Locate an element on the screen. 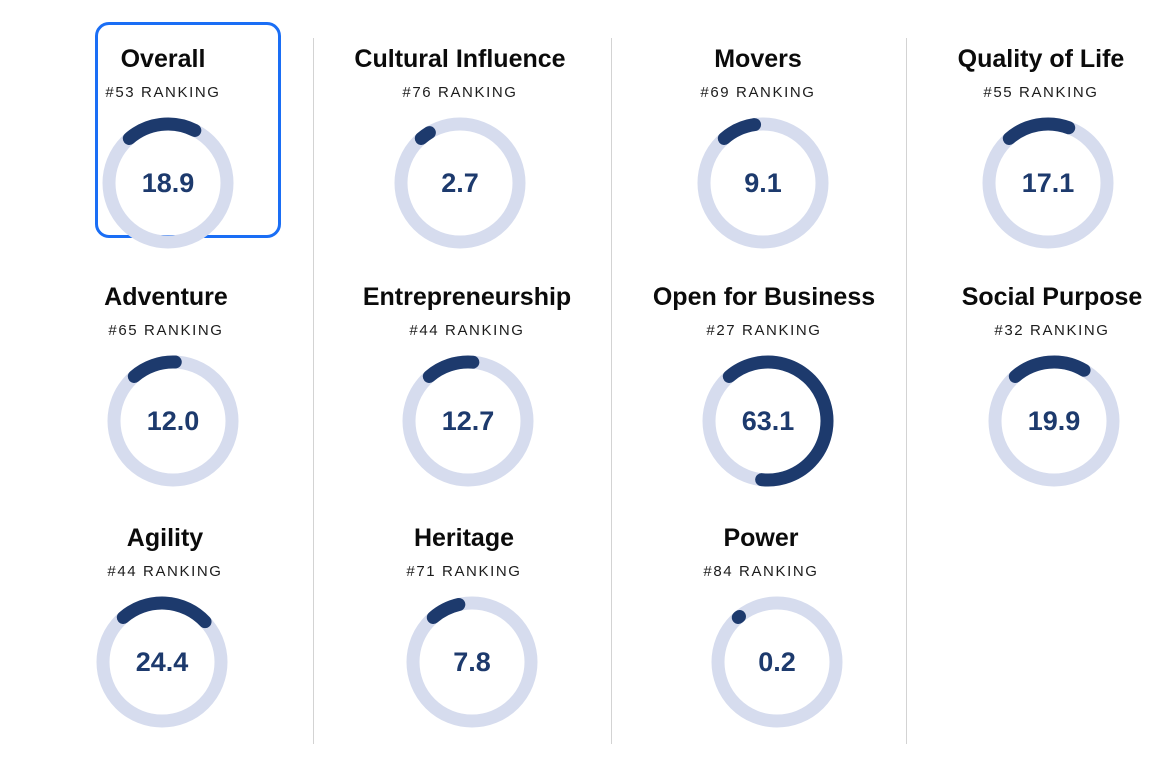 Image resolution: width=1170 pixels, height=760 pixels. metric-ranking: #55 RANKING is located at coordinates (1041, 92).